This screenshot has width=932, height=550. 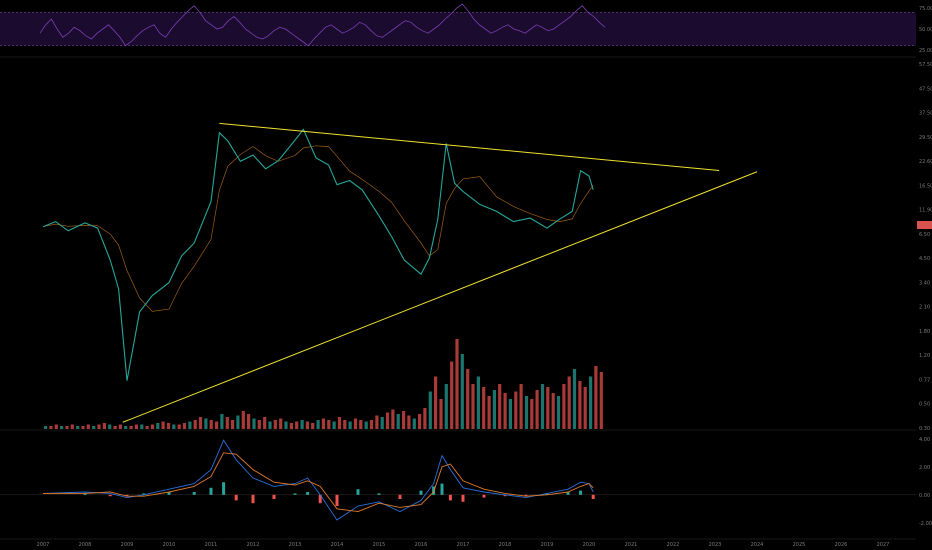 I want to click on rsi-band, so click(x=458, y=29).